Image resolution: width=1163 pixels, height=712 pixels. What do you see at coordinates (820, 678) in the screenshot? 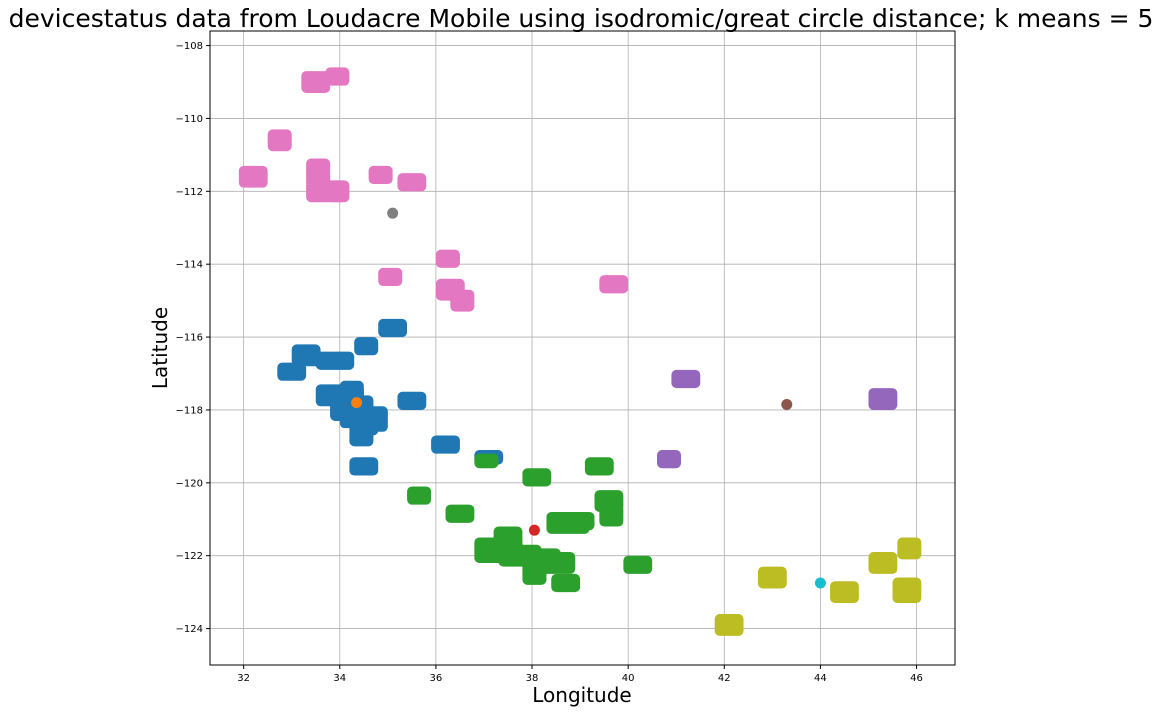
I see `x-tick-label: 44` at bounding box center [820, 678].